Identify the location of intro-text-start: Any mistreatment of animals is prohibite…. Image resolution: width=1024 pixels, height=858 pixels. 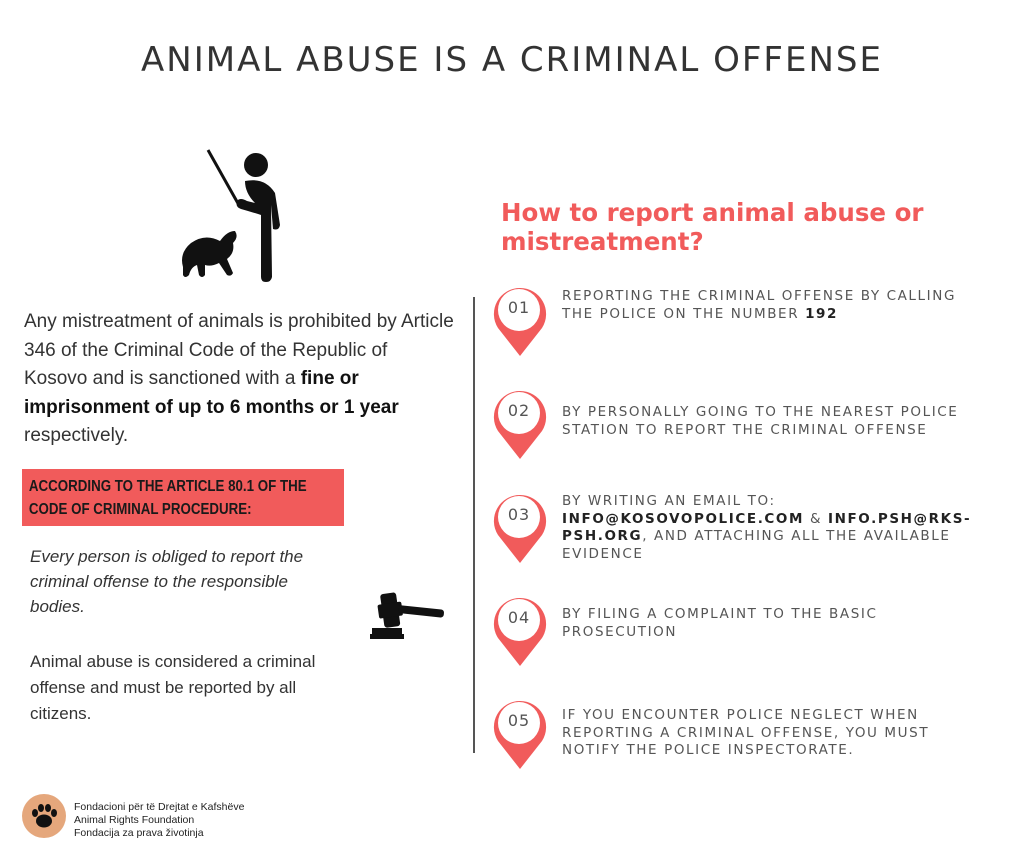
(239, 350).